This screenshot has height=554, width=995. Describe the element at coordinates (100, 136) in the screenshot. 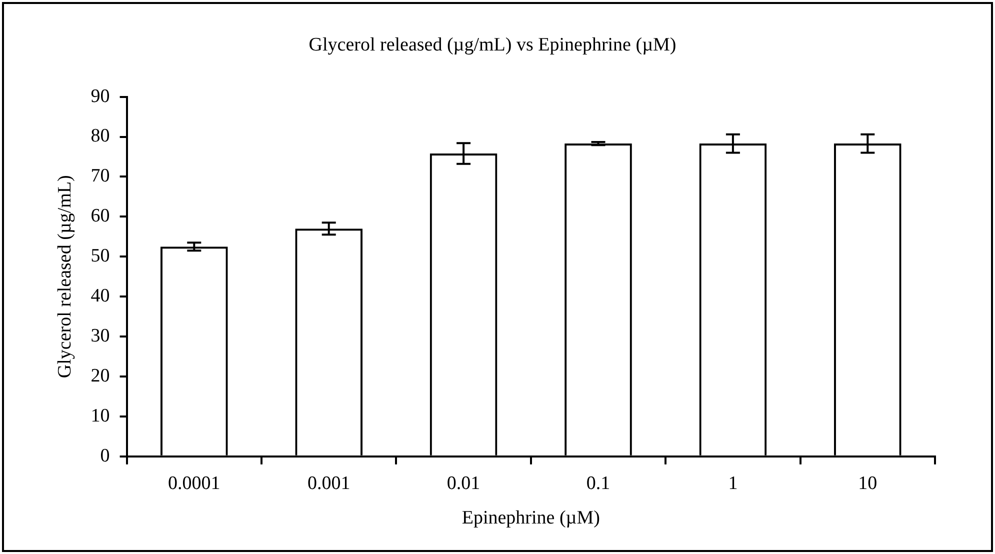

I see `y-tick-label: 80` at that location.